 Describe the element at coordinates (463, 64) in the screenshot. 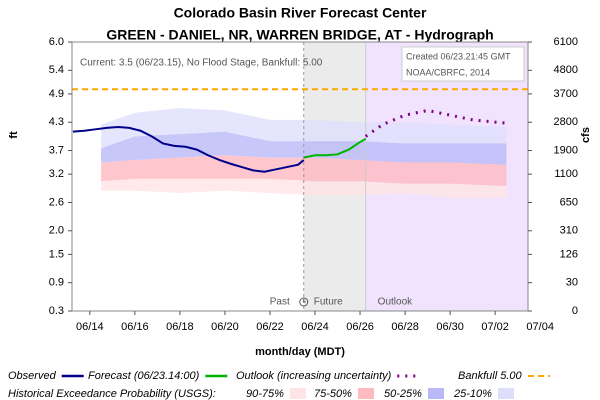

I see `credit-box` at that location.